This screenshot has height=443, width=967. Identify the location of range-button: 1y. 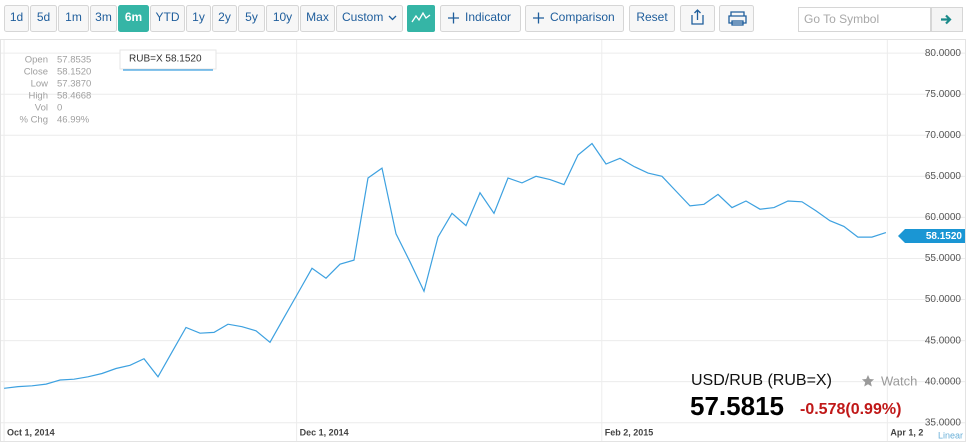
(198, 18).